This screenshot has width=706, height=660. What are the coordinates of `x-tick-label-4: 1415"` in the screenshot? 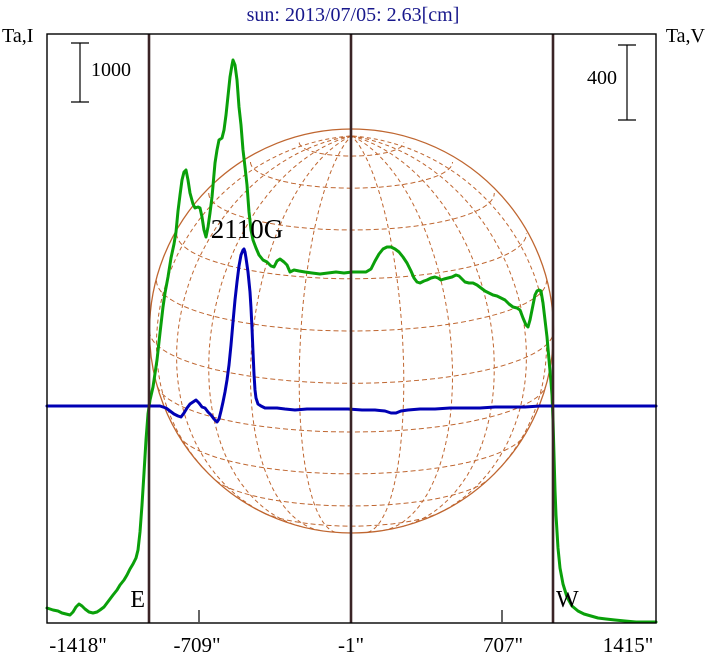 It's located at (628, 645).